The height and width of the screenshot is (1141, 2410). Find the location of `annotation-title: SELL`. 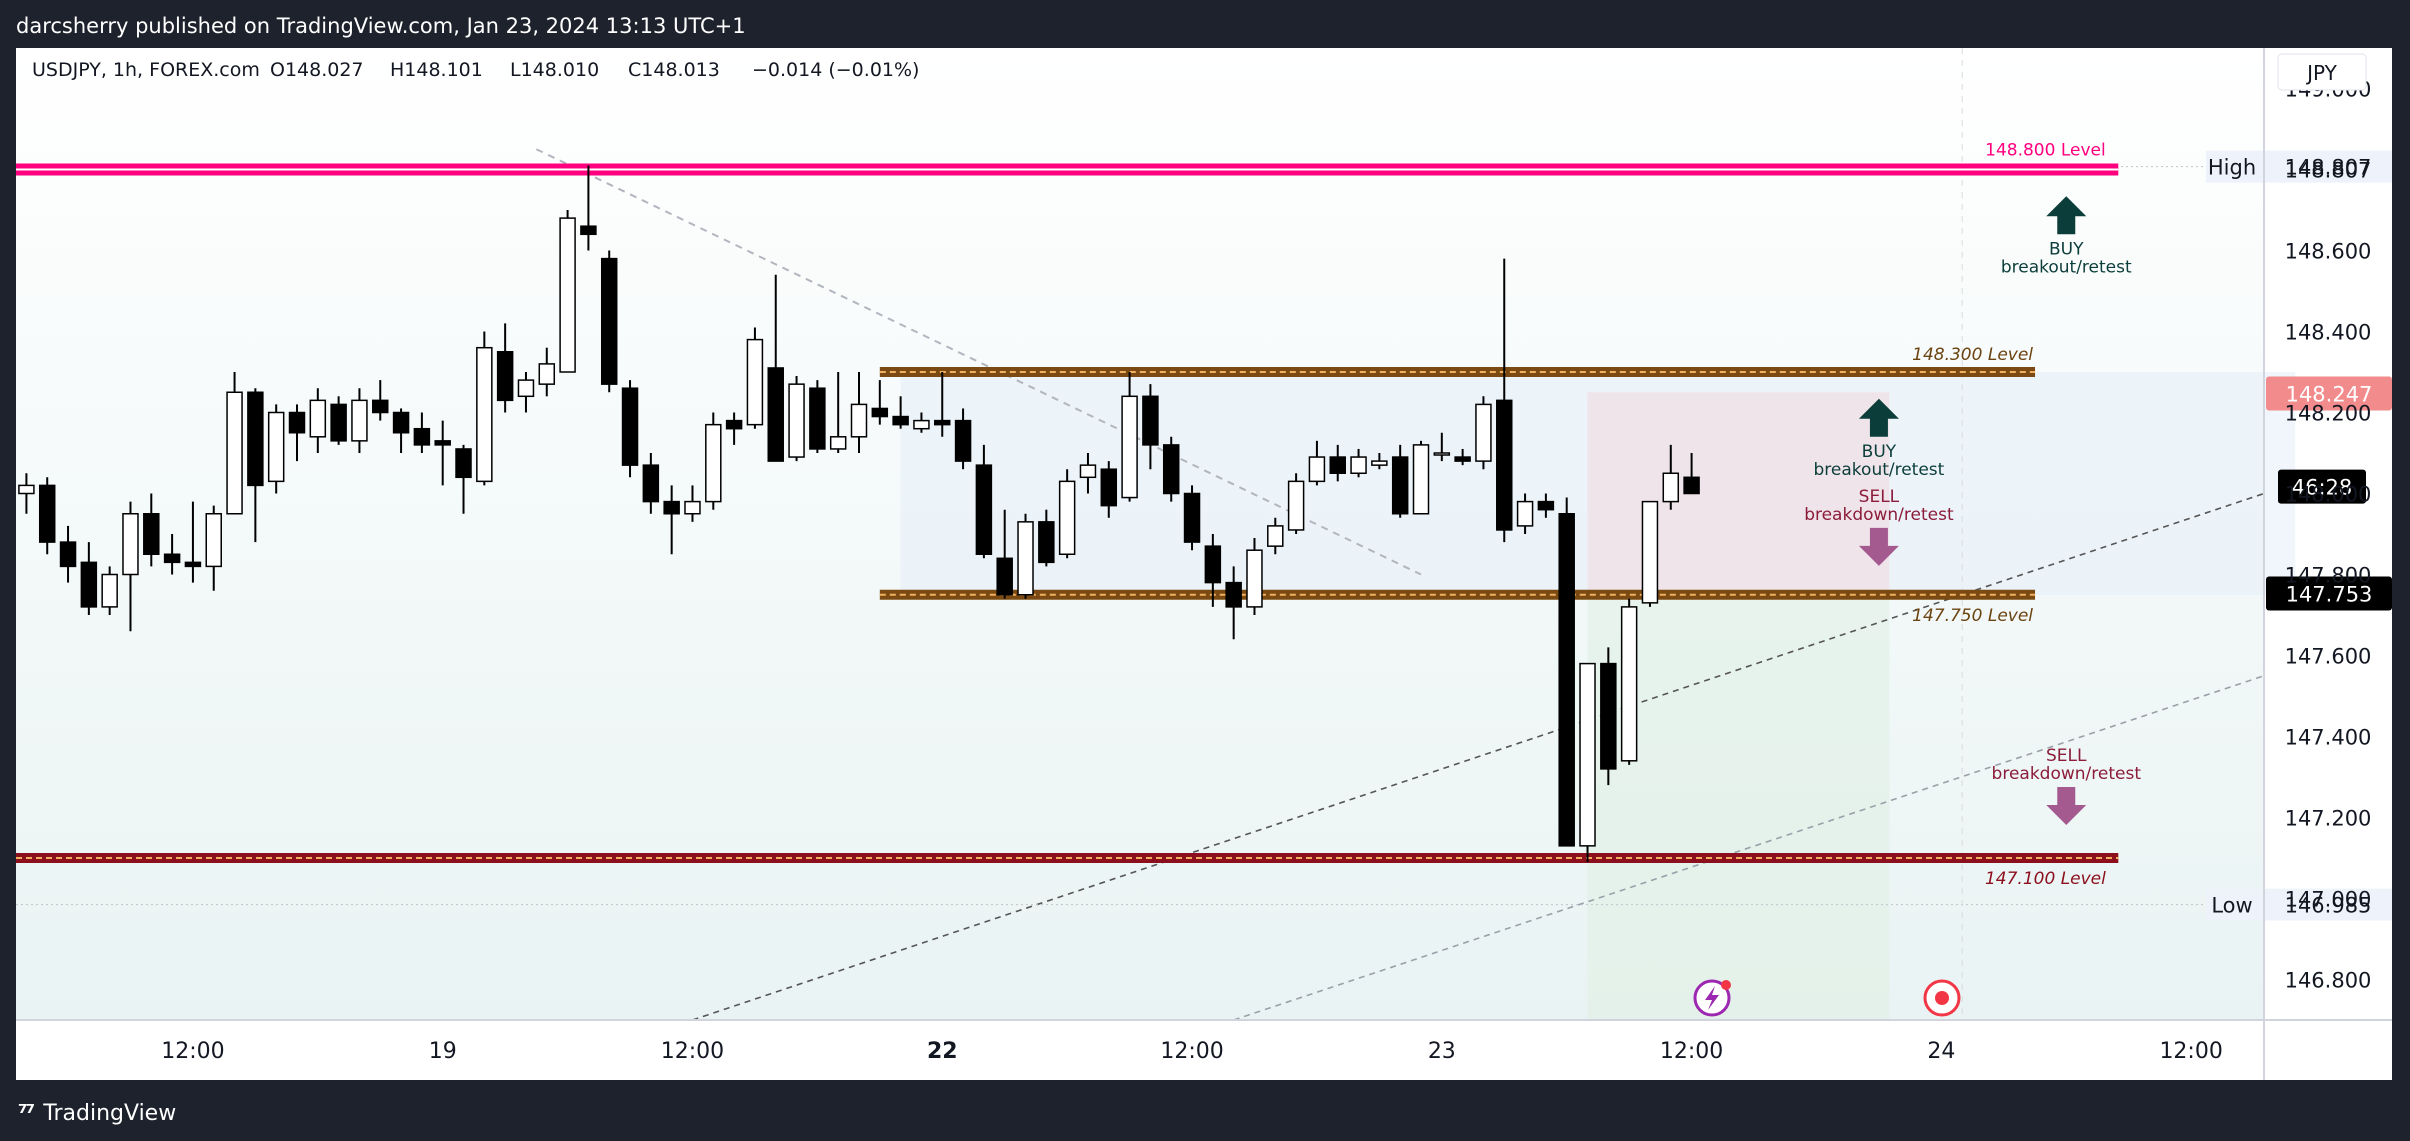

annotation-title: SELL is located at coordinates (2066, 756).